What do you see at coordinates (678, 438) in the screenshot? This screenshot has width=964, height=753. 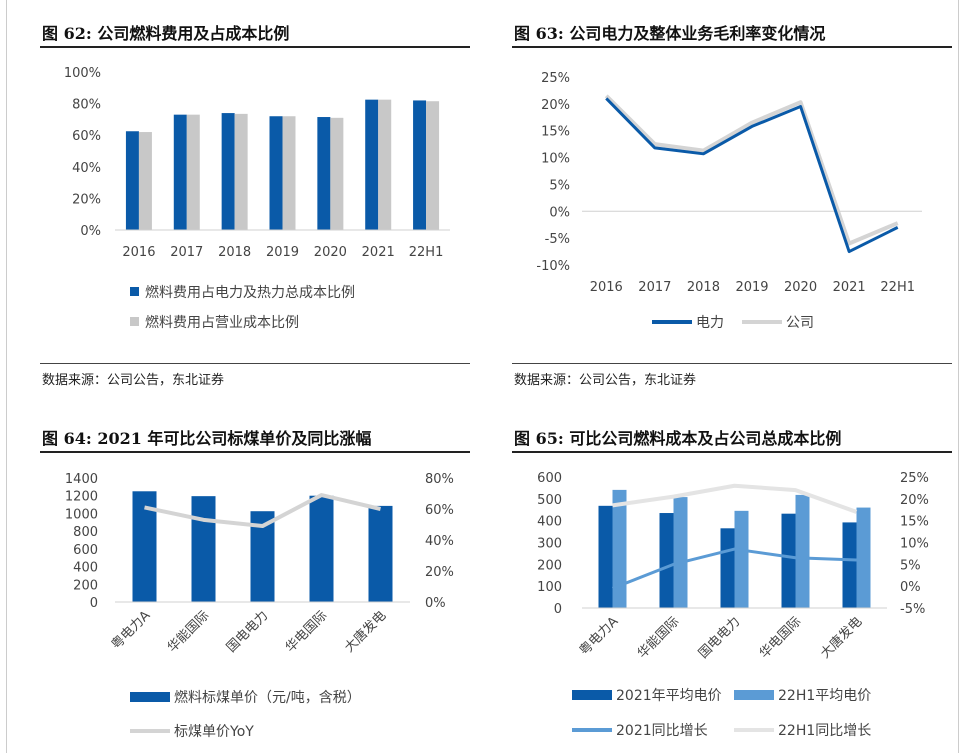 I see `figure-title: 图 65: 可比公司燃料成本及占公司总成本比例` at bounding box center [678, 438].